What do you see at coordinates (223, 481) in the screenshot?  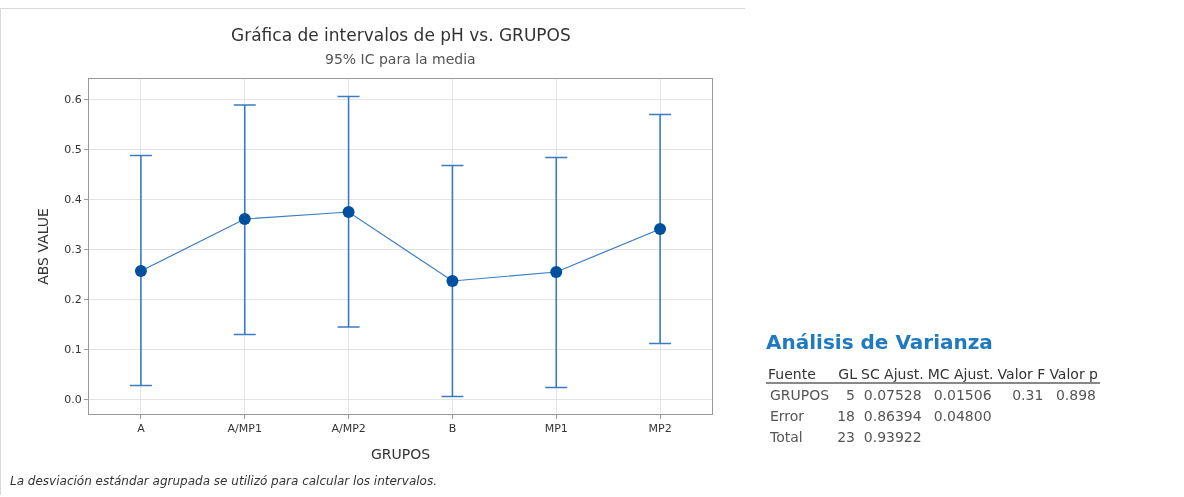 I see `text: La desviación estándar agrupada se utilizó para calcular los intervalos.` at bounding box center [223, 481].